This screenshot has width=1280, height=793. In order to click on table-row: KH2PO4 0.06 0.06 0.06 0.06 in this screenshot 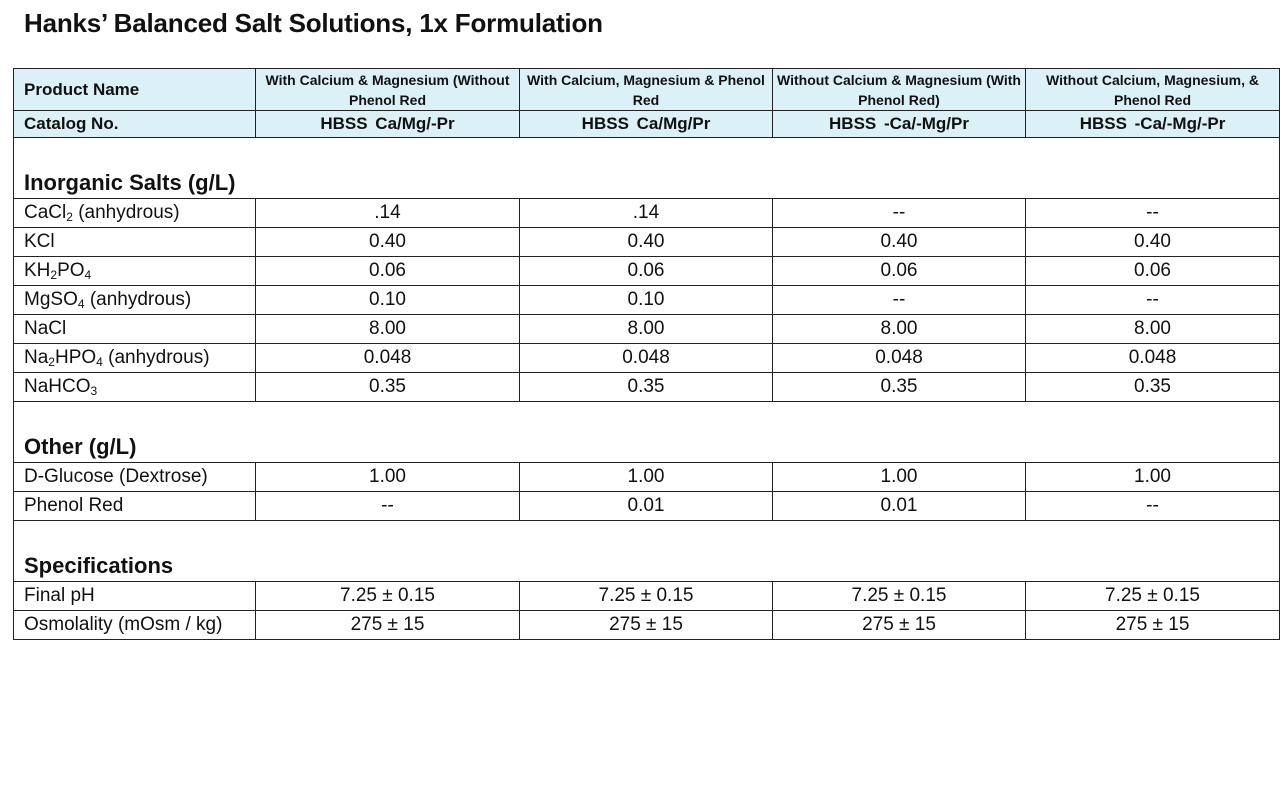, I will do `click(646, 271)`.